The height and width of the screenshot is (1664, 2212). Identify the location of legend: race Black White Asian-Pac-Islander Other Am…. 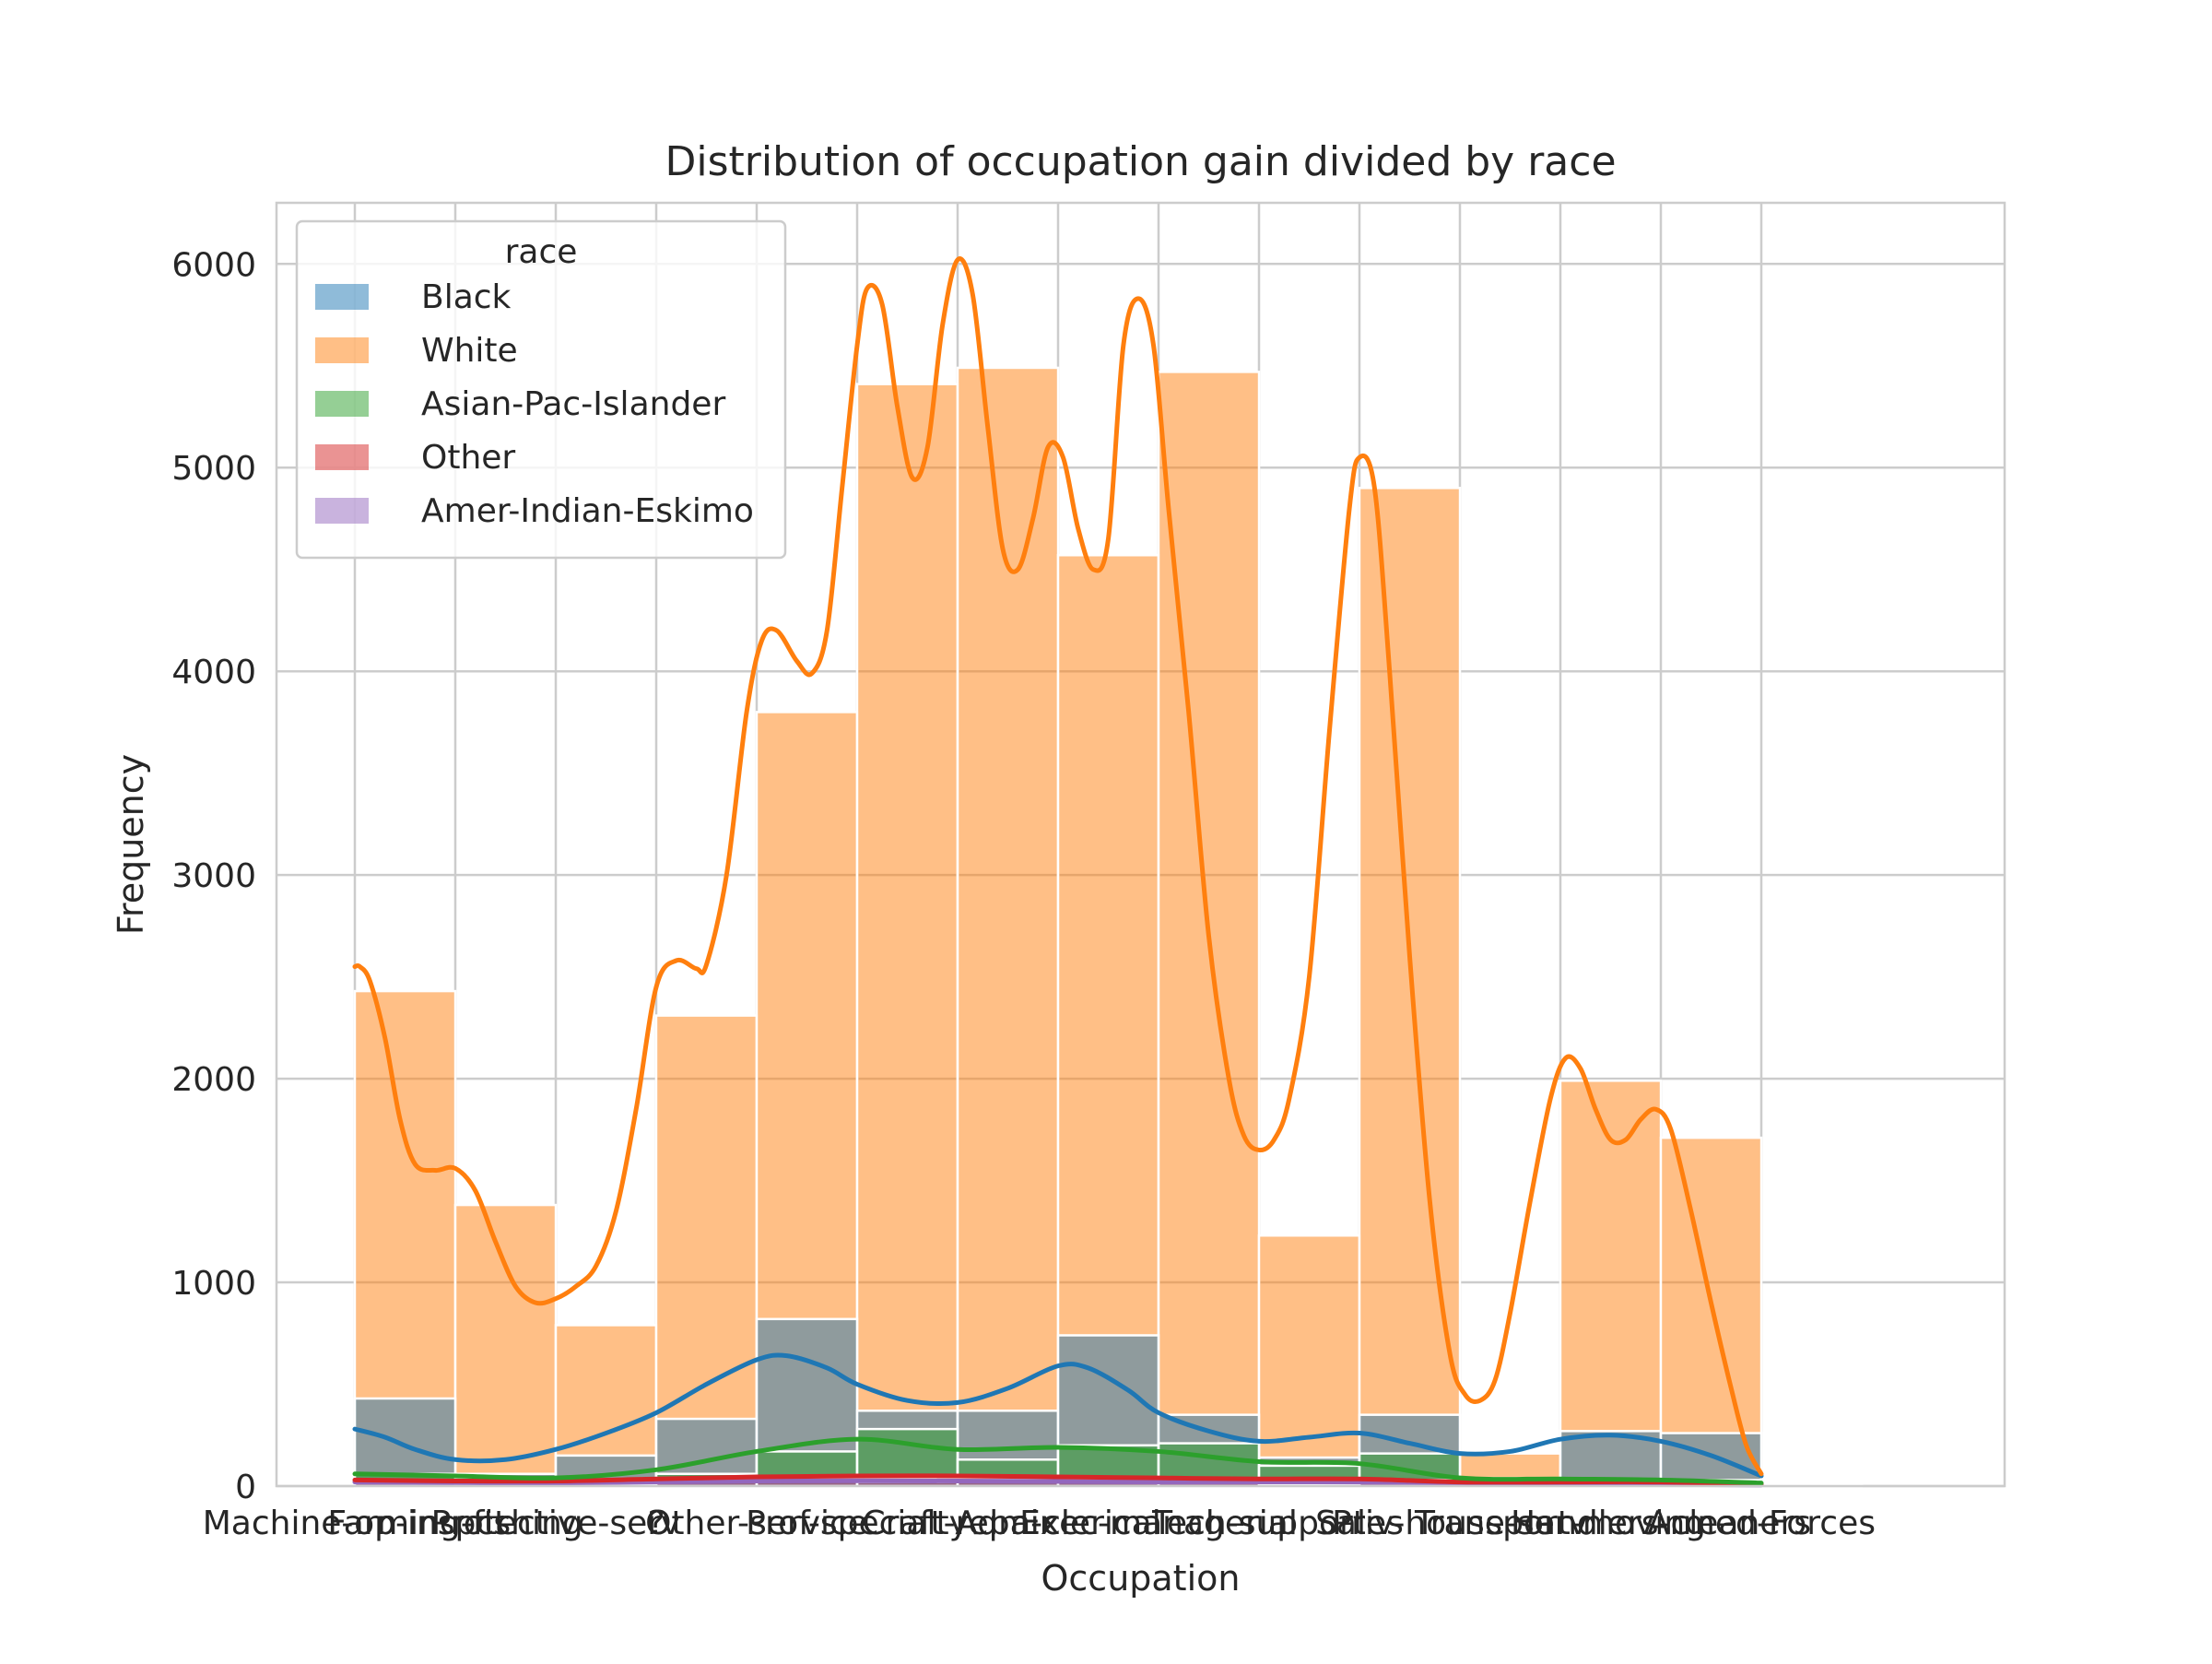
(541, 389).